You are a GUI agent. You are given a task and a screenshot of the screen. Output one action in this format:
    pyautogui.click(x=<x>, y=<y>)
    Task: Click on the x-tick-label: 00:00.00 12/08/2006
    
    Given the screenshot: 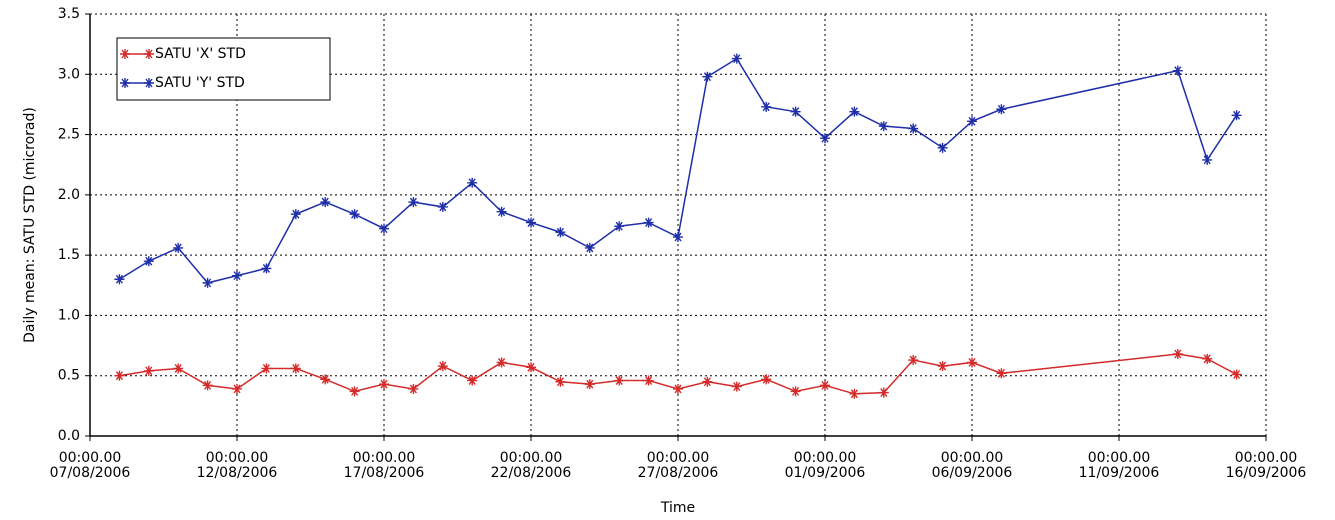 What is the action you would take?
    pyautogui.click(x=237, y=465)
    